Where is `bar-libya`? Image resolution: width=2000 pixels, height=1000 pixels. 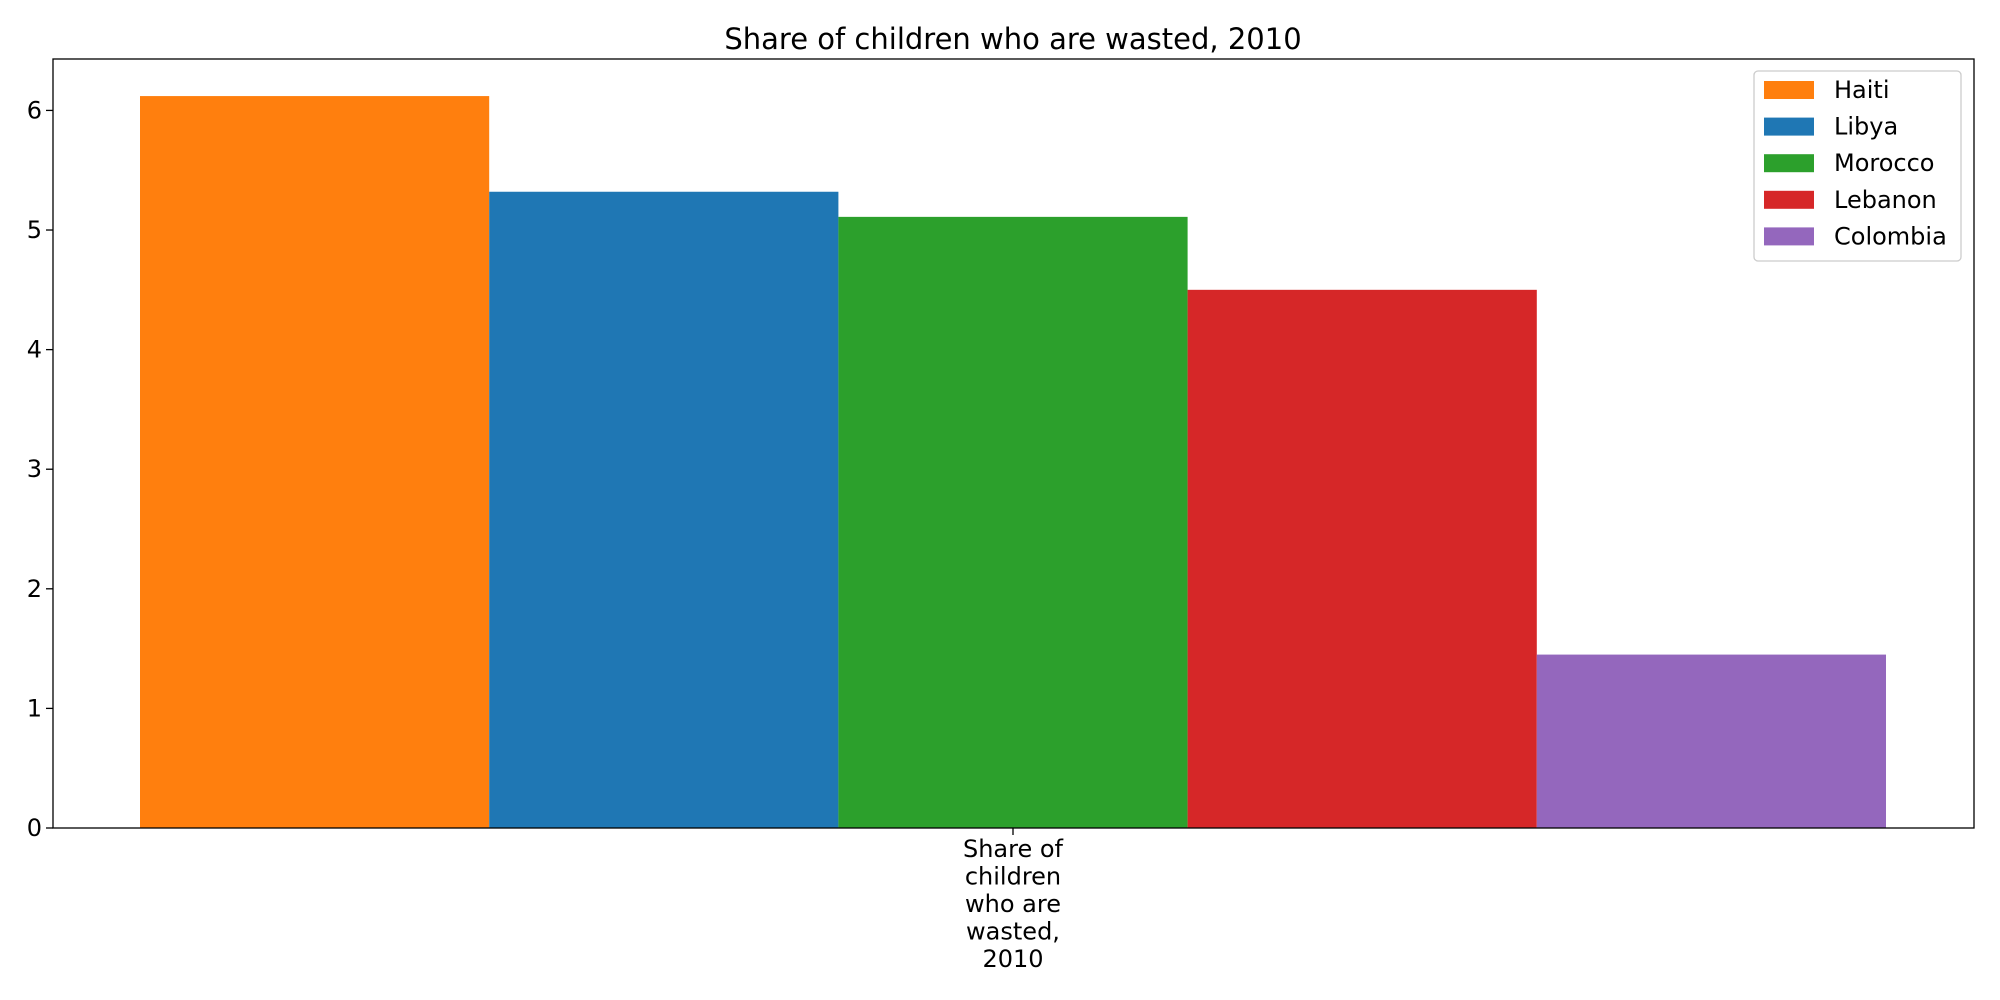
bar-libya is located at coordinates (664, 509).